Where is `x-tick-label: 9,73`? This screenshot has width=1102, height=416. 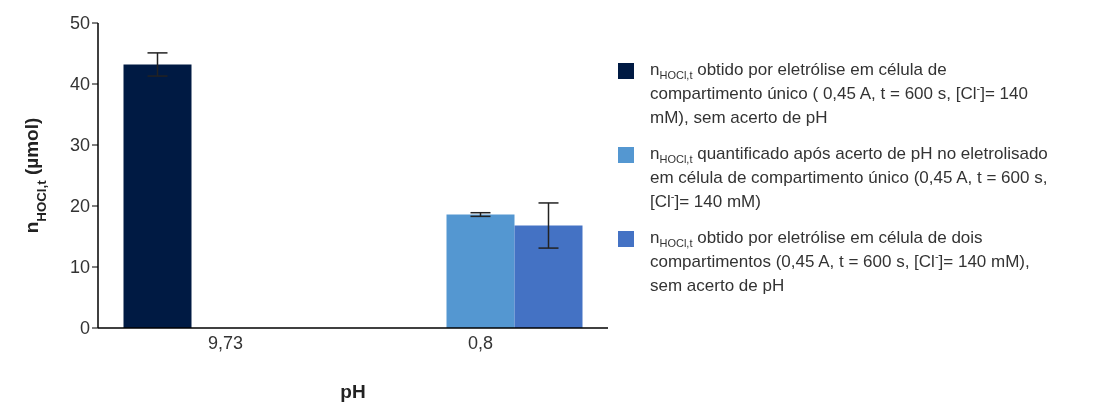
x-tick-label: 9,73 is located at coordinates (225, 342).